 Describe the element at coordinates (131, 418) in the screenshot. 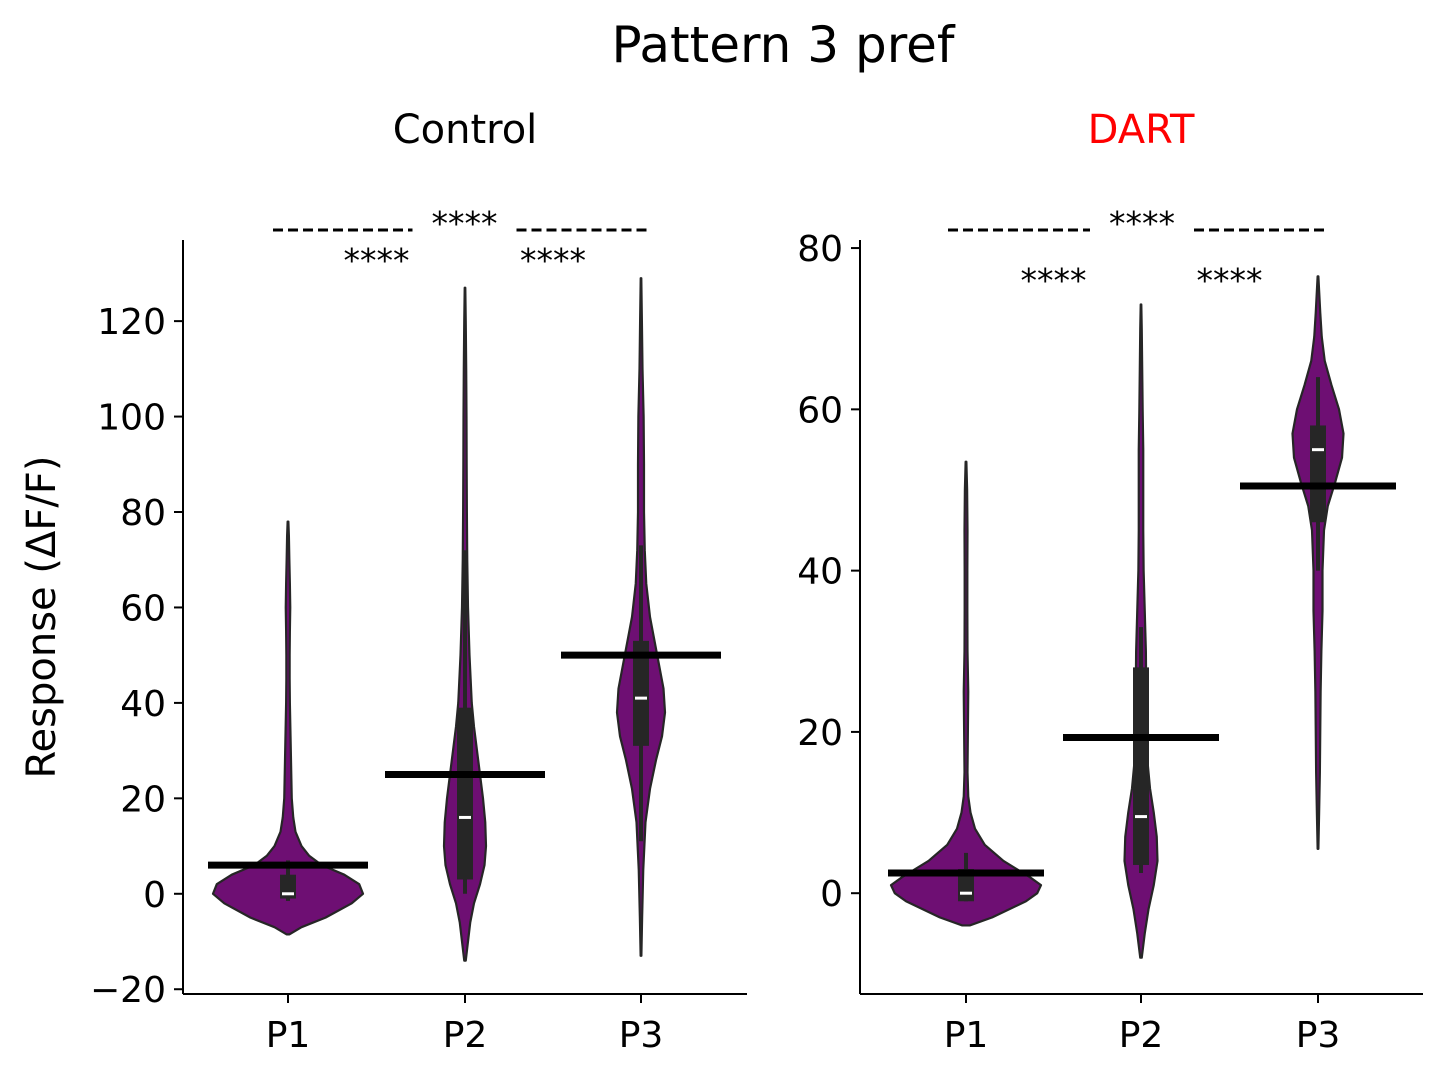

I see `y-tick-label: 100` at that location.